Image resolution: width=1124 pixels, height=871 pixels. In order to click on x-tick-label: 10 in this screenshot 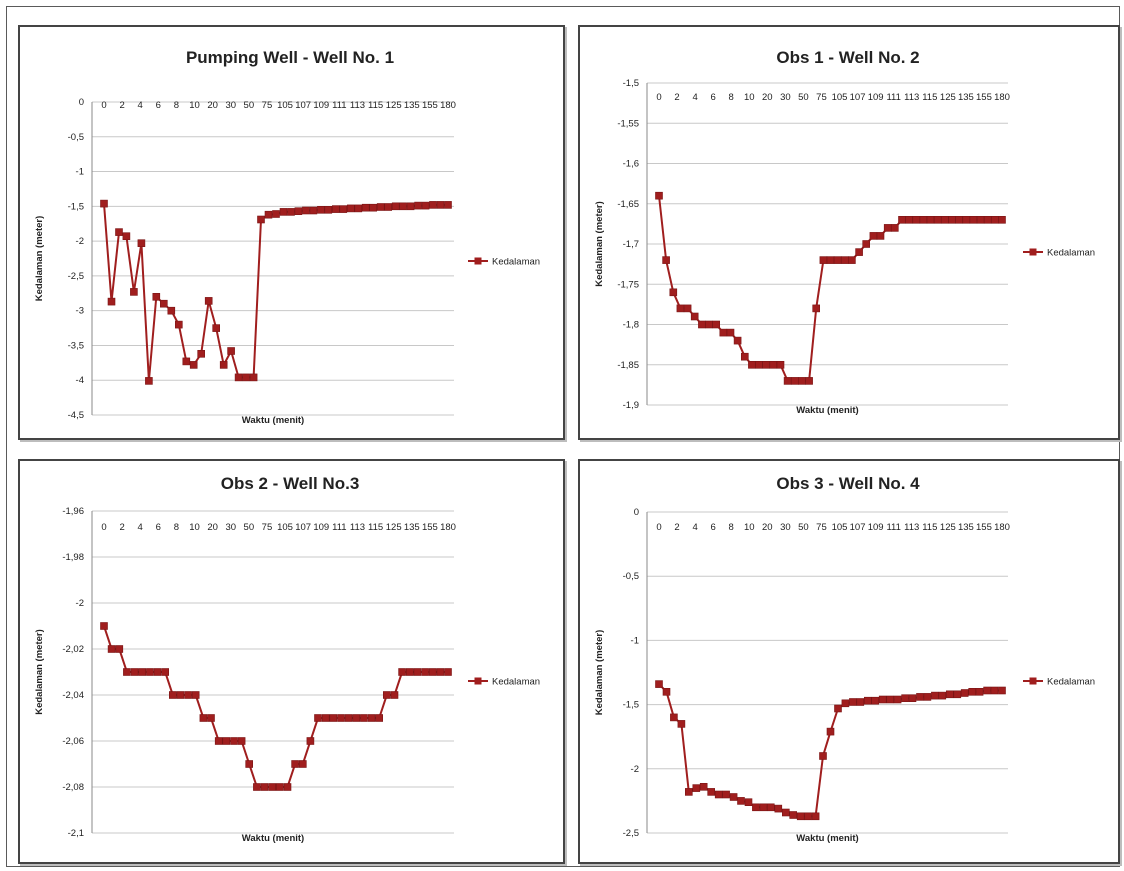, I will do `click(194, 105)`.